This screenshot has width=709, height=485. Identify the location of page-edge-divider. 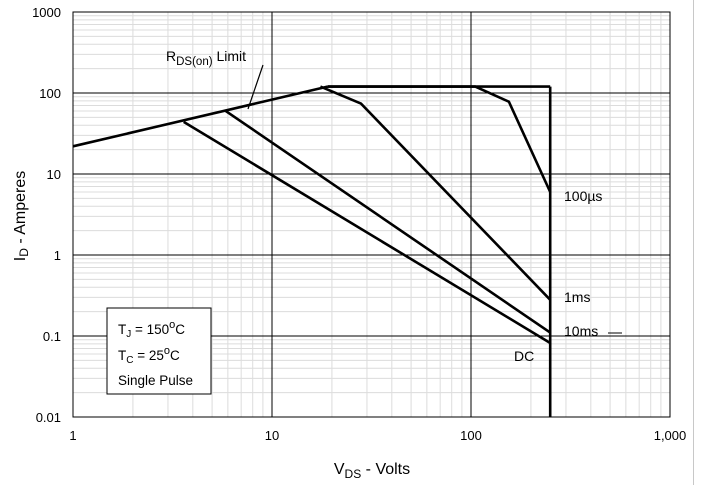
(693, 242).